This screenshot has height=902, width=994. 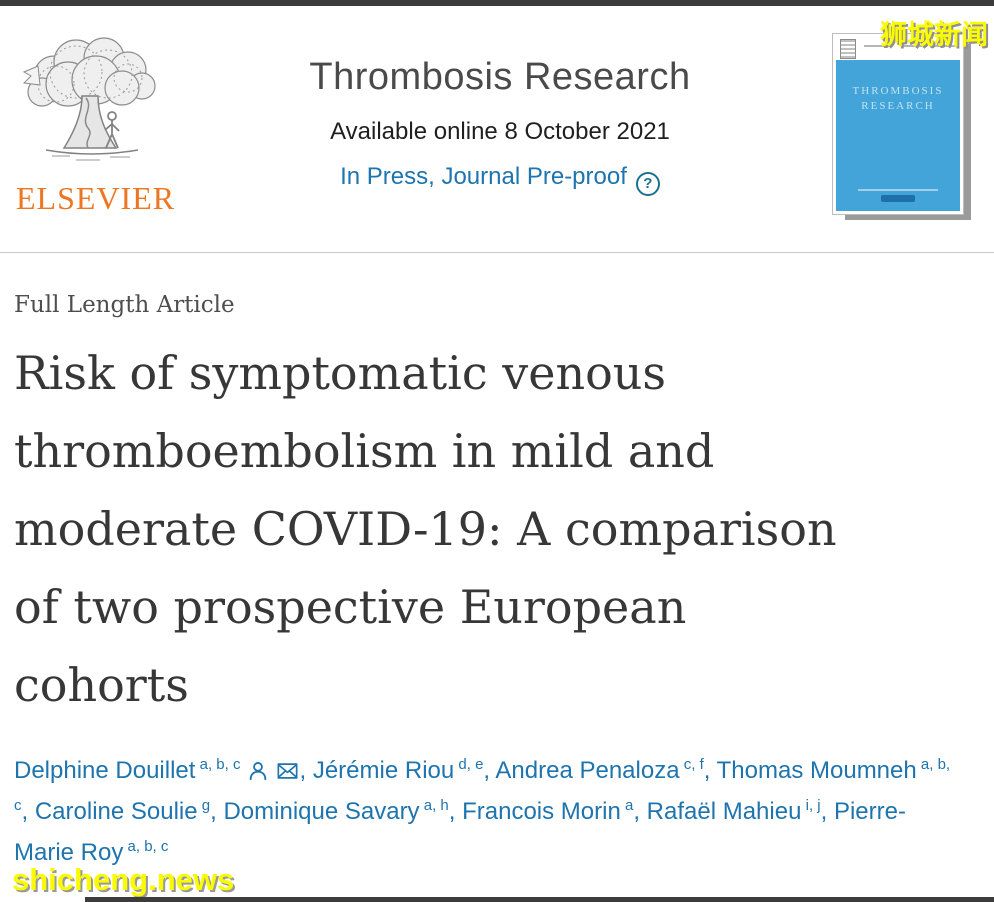 I want to click on article-title-line: of two prospective European, so click(x=350, y=607).